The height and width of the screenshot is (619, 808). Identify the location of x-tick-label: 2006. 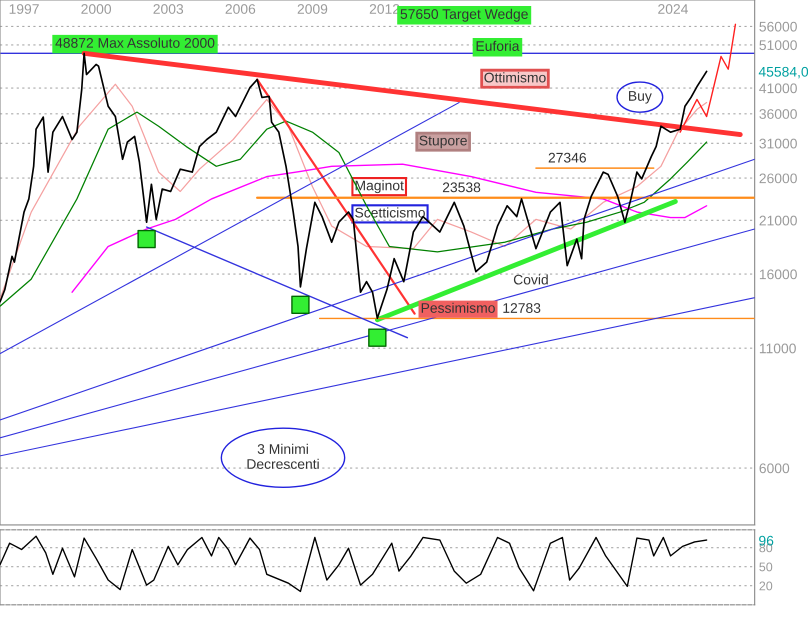
(241, 9).